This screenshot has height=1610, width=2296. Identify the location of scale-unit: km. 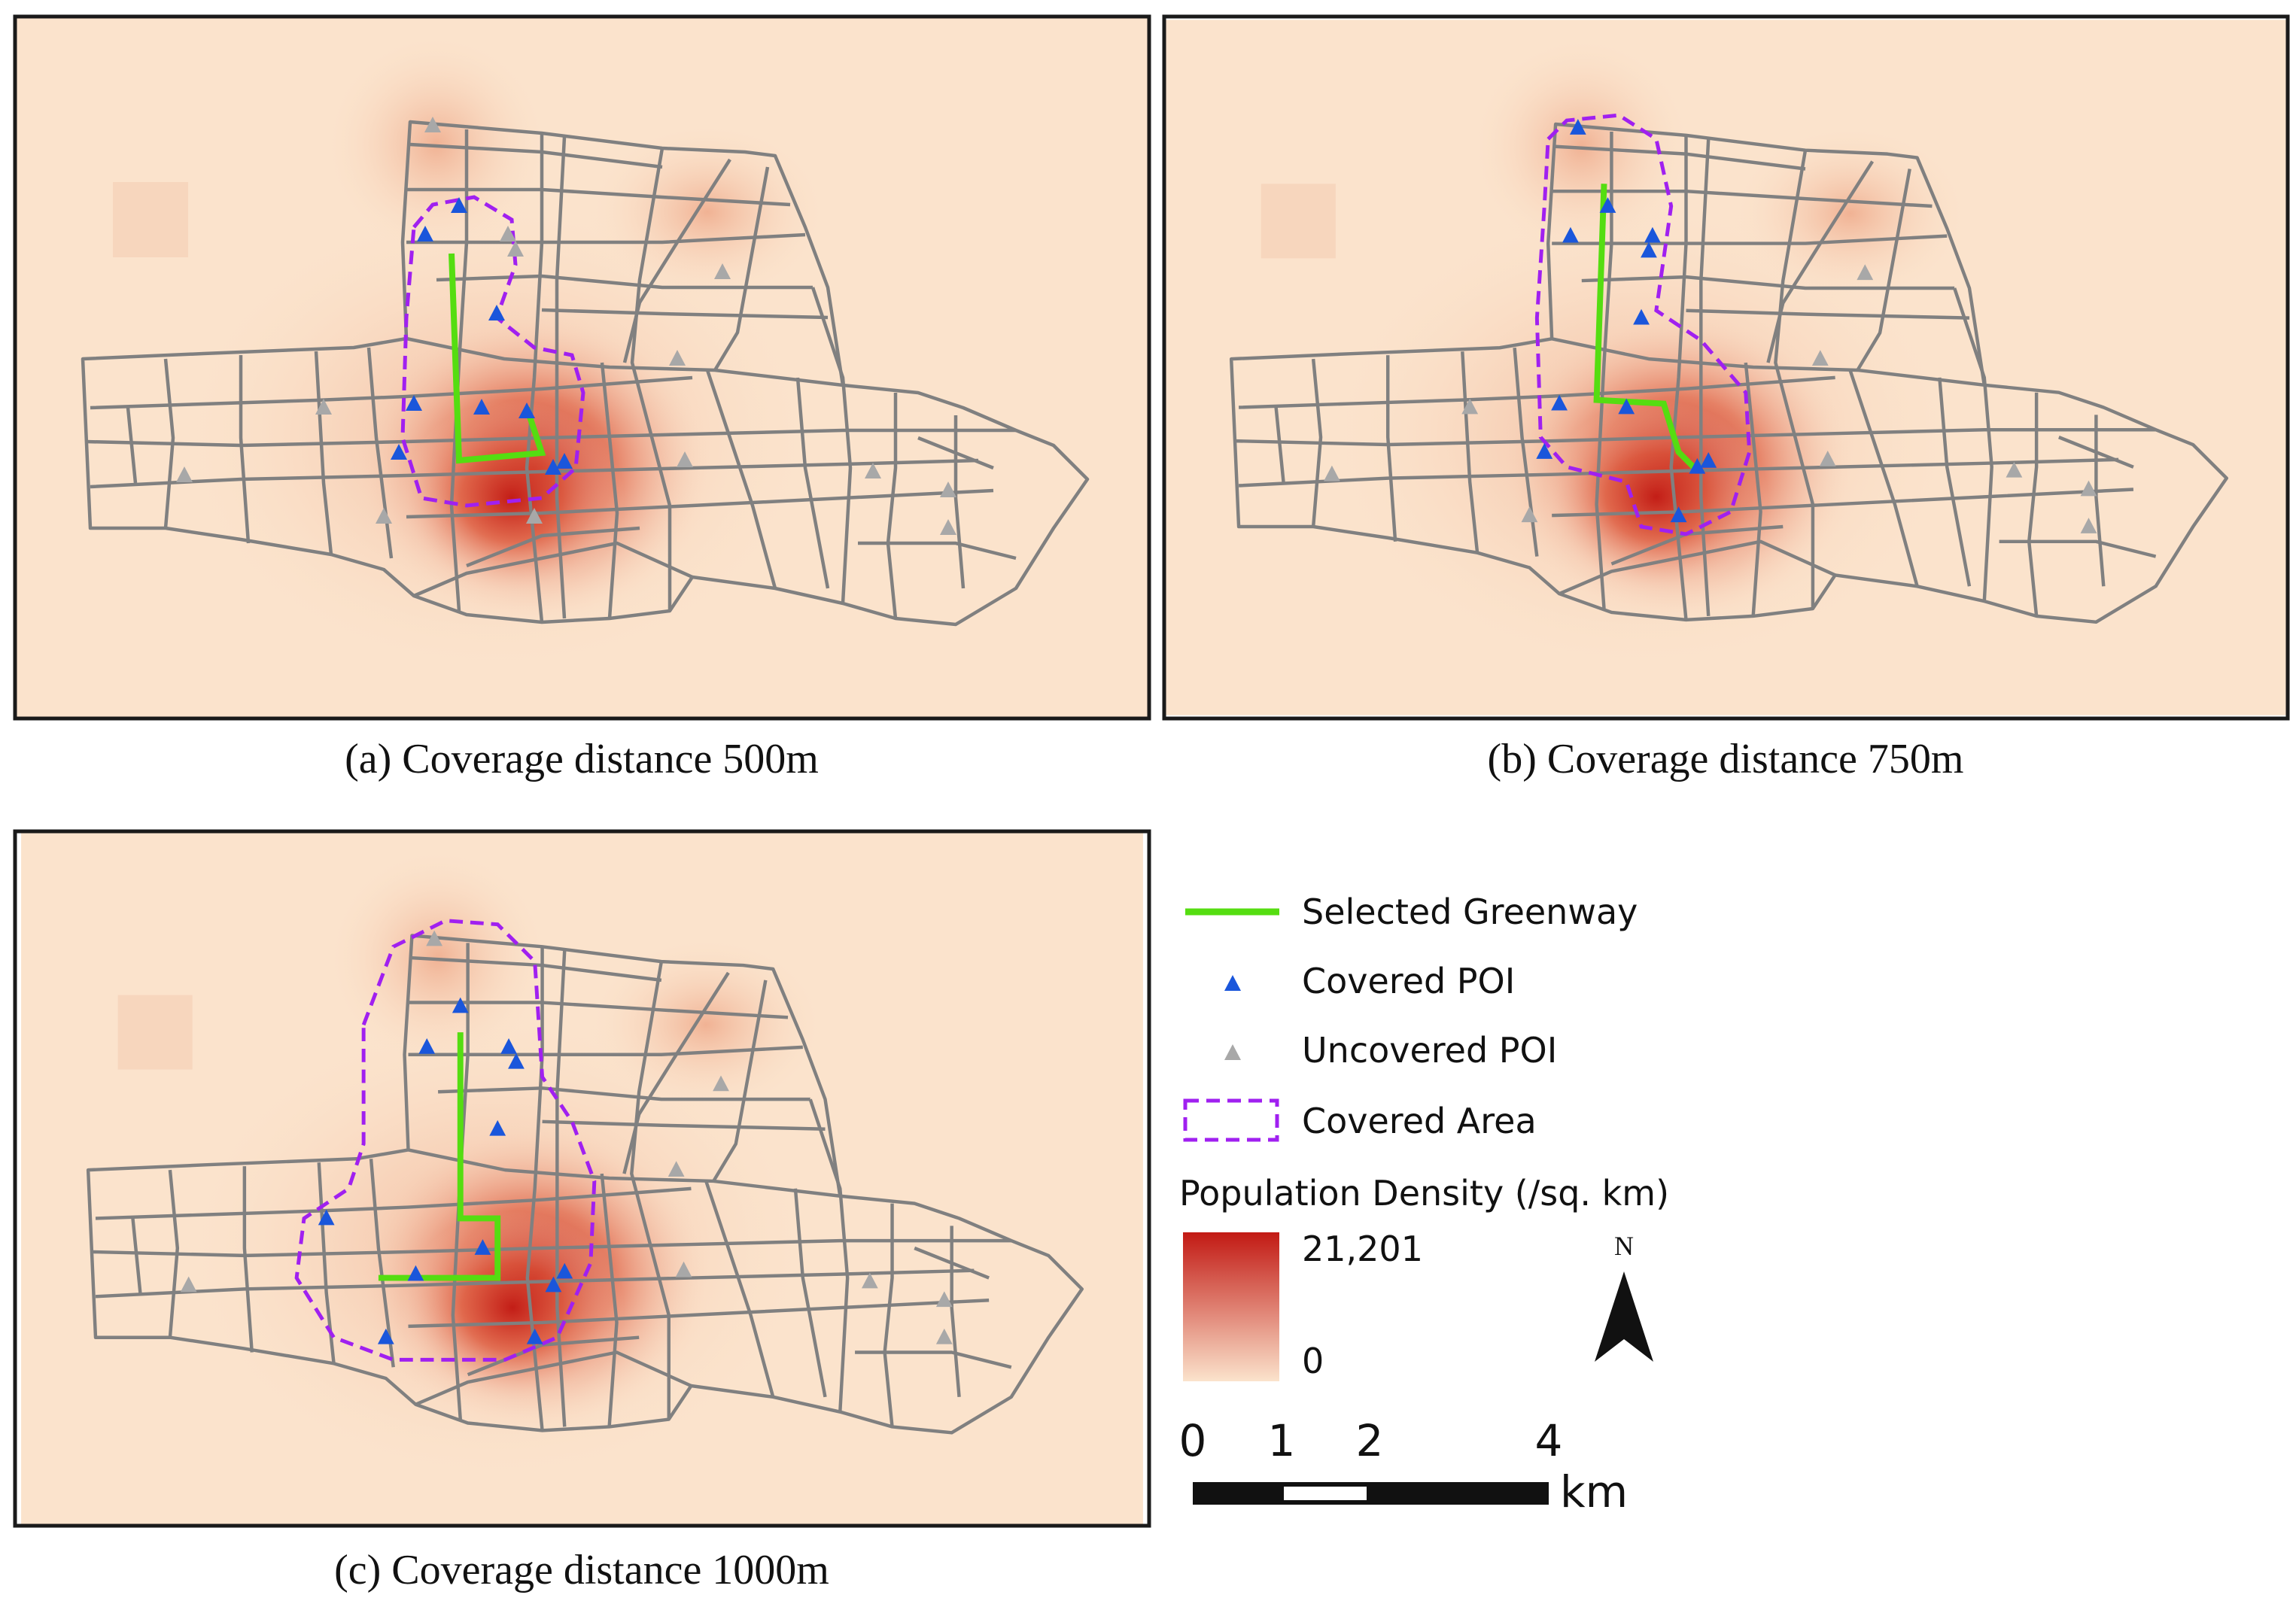
(1594, 1492).